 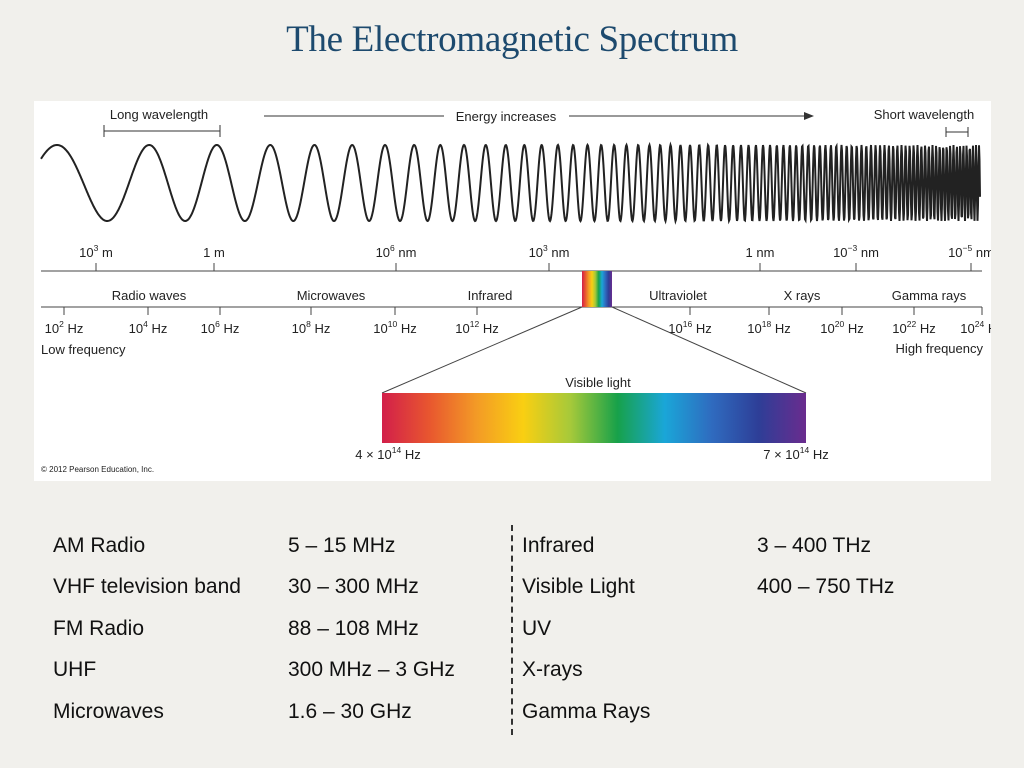 I want to click on band-name: FM Radio, so click(x=99, y=628).